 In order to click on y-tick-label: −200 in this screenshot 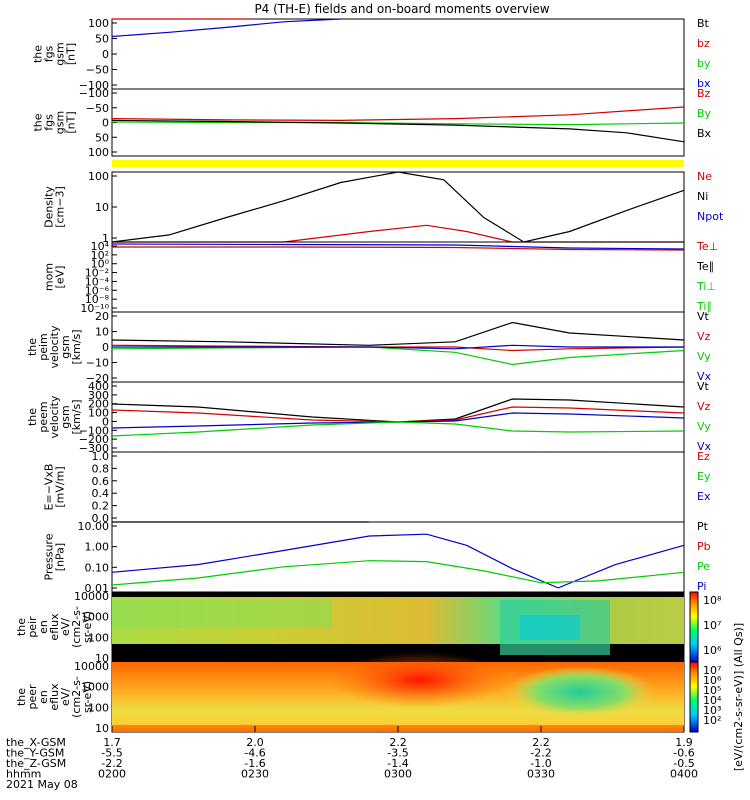, I will do `click(94, 439)`.